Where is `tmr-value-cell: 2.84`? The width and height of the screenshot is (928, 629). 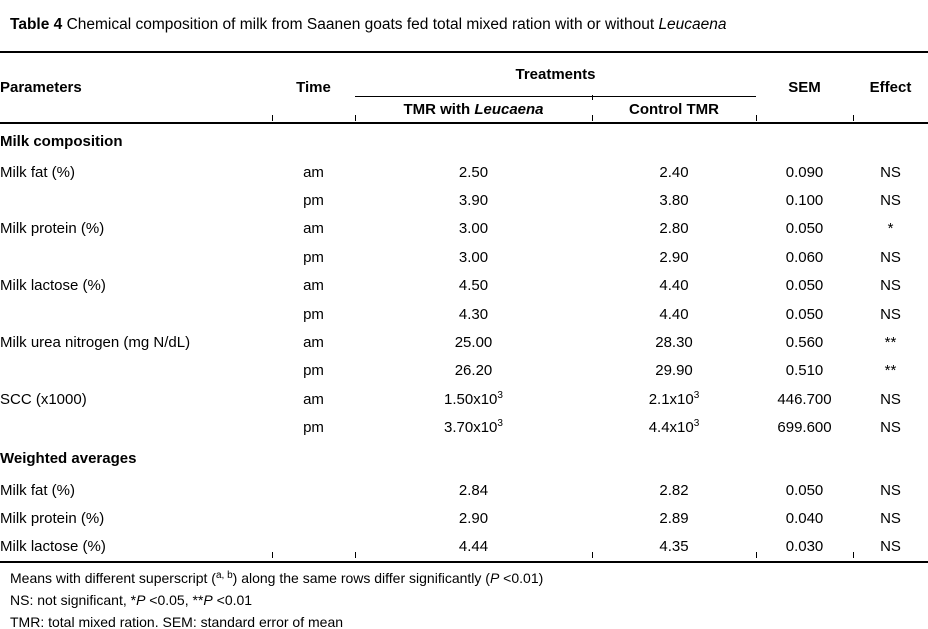 tmr-value-cell: 2.84 is located at coordinates (473, 490).